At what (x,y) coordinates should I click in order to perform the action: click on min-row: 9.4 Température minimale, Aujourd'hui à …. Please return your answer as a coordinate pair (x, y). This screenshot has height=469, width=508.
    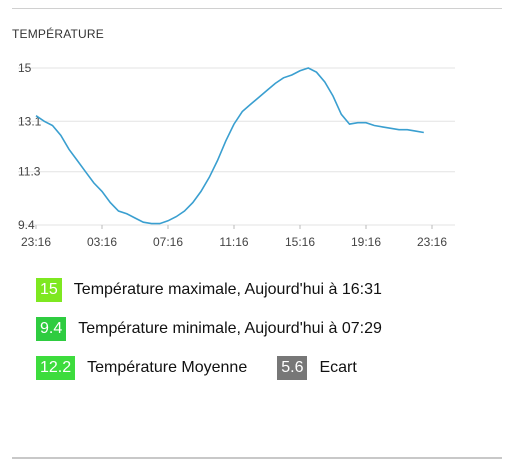
    Looking at the image, I should click on (256, 329).